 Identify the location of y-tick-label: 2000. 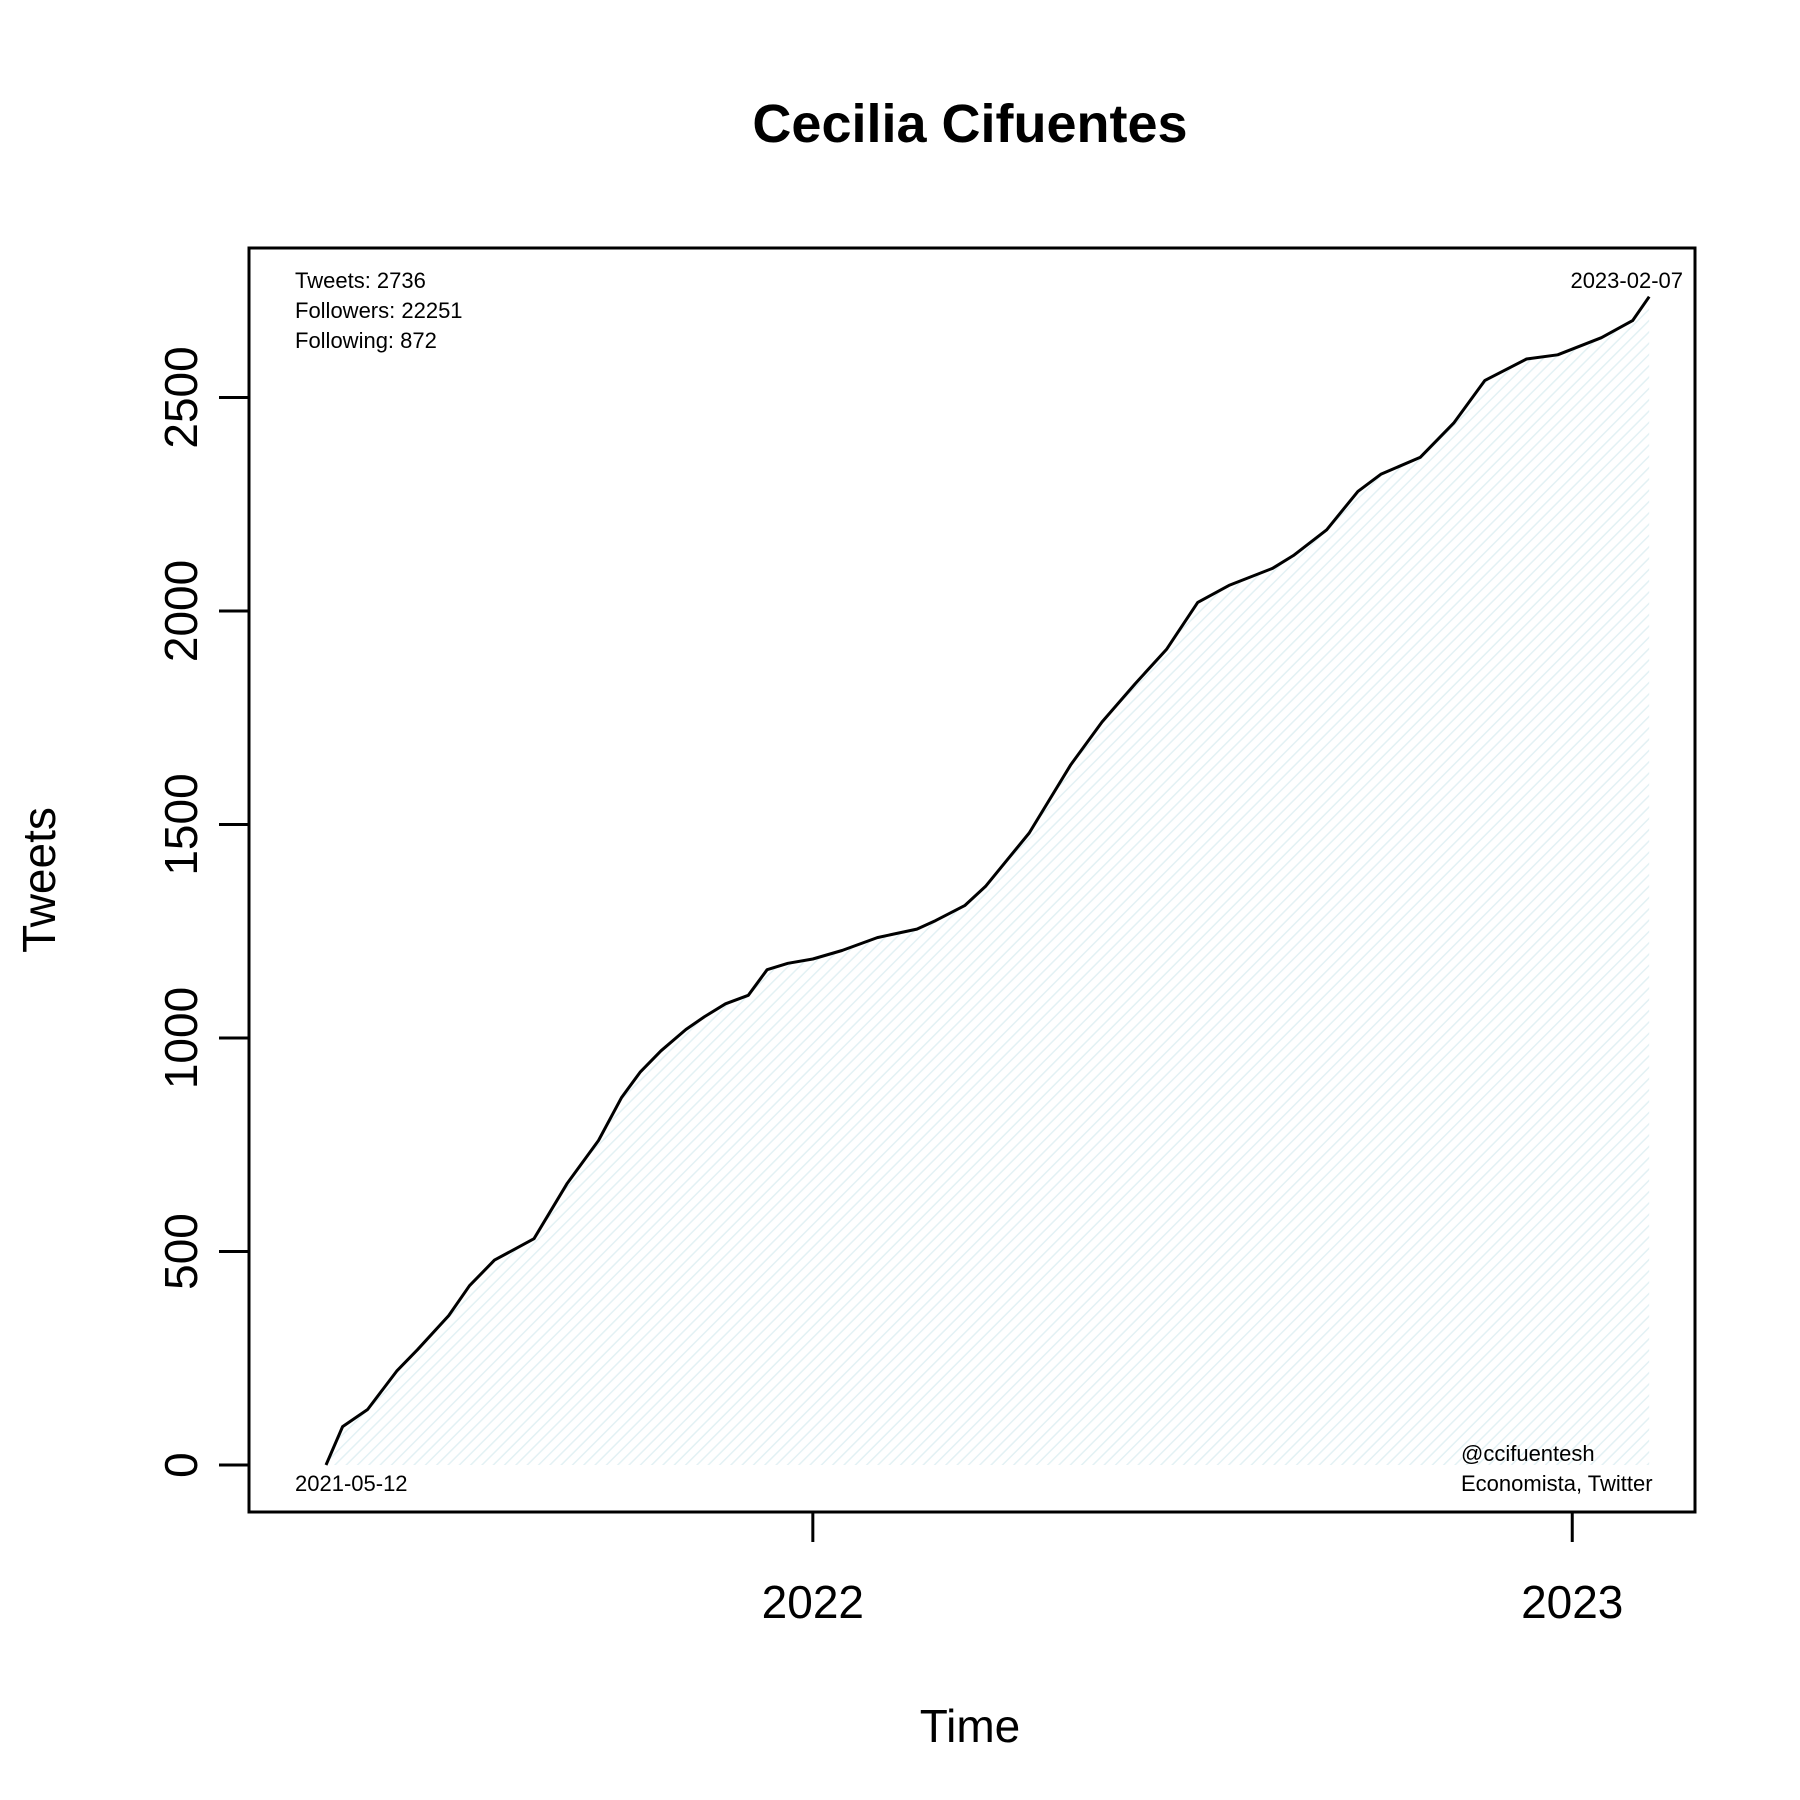
(181, 611).